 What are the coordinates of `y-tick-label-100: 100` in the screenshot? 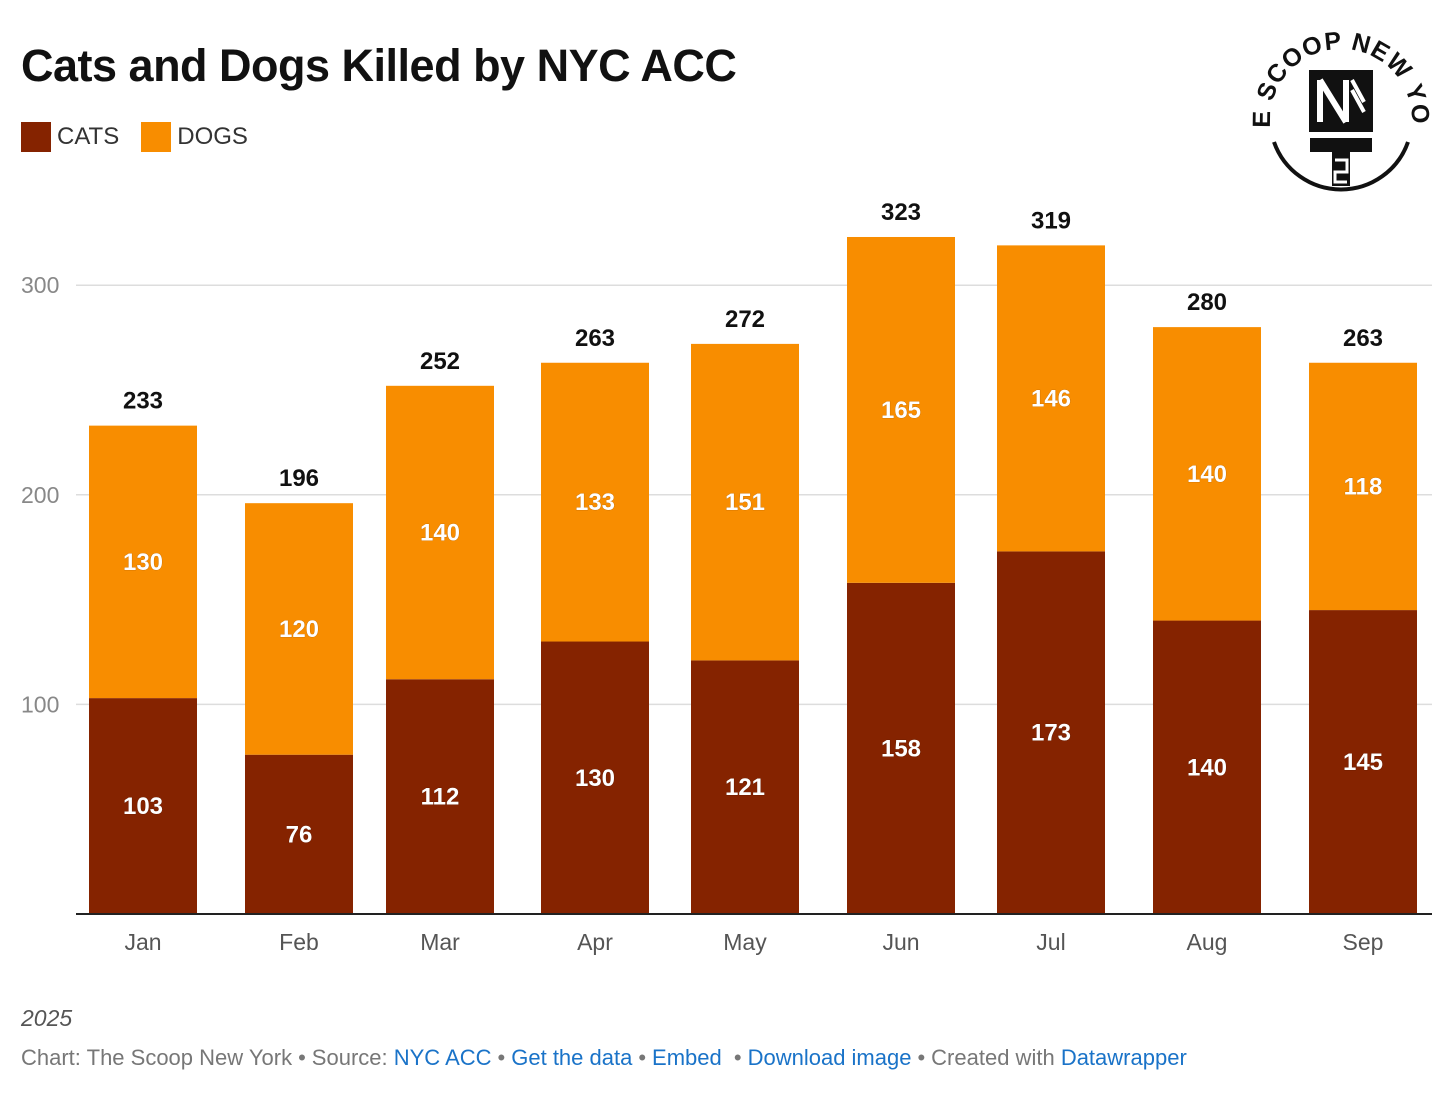 It's located at (40, 704).